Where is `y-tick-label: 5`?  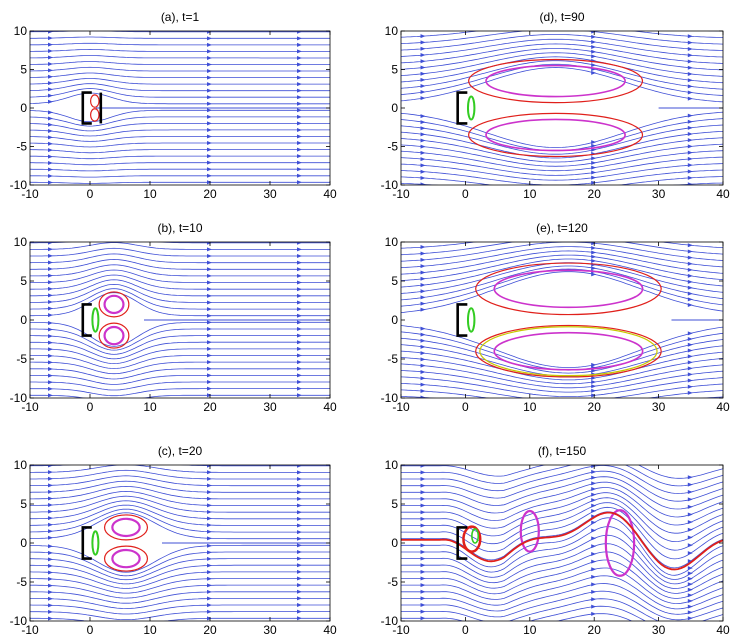
y-tick-label: 5 is located at coordinates (23, 504).